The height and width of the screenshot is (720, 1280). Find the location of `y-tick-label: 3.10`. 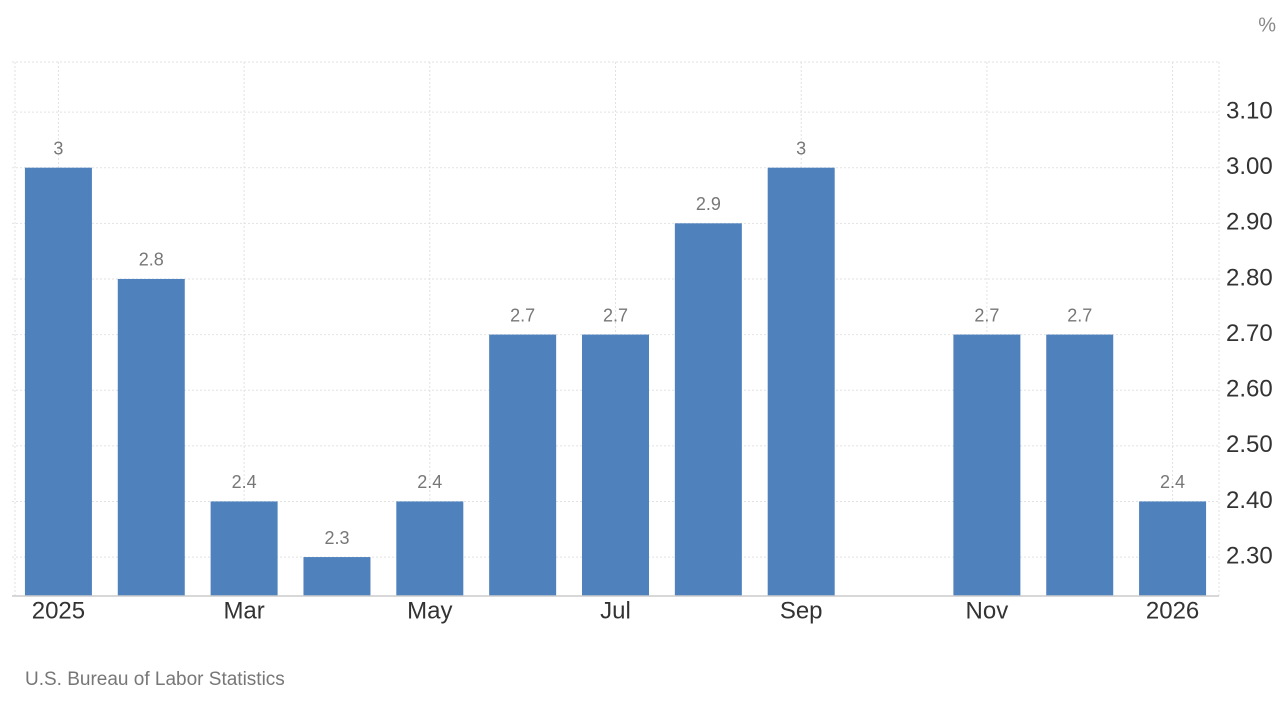

y-tick-label: 3.10 is located at coordinates (1249, 110).